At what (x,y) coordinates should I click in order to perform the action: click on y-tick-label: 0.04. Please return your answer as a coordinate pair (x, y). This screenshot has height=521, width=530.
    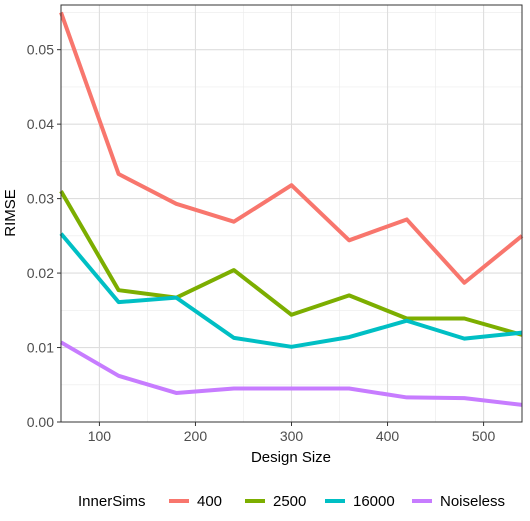
    Looking at the image, I should click on (40, 124).